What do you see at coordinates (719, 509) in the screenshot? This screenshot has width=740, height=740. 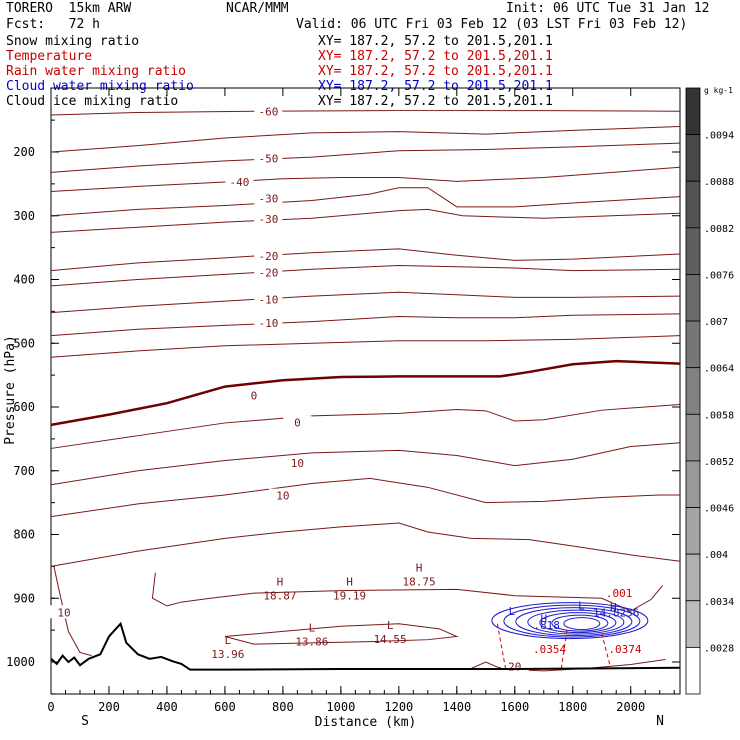 I see `colorbar-label: .0046` at bounding box center [719, 509].